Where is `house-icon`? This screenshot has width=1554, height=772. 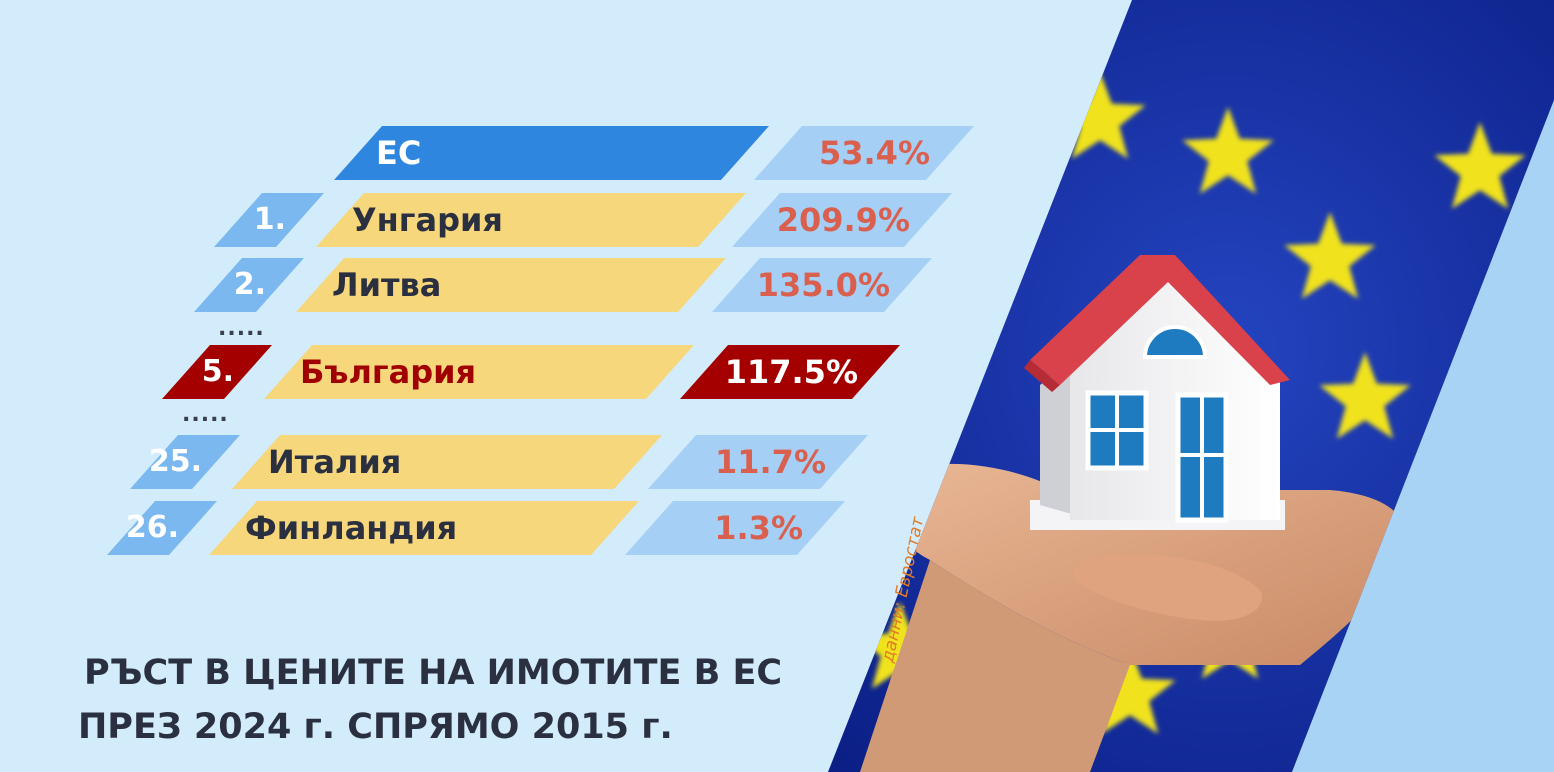
house-icon is located at coordinates (1157, 392).